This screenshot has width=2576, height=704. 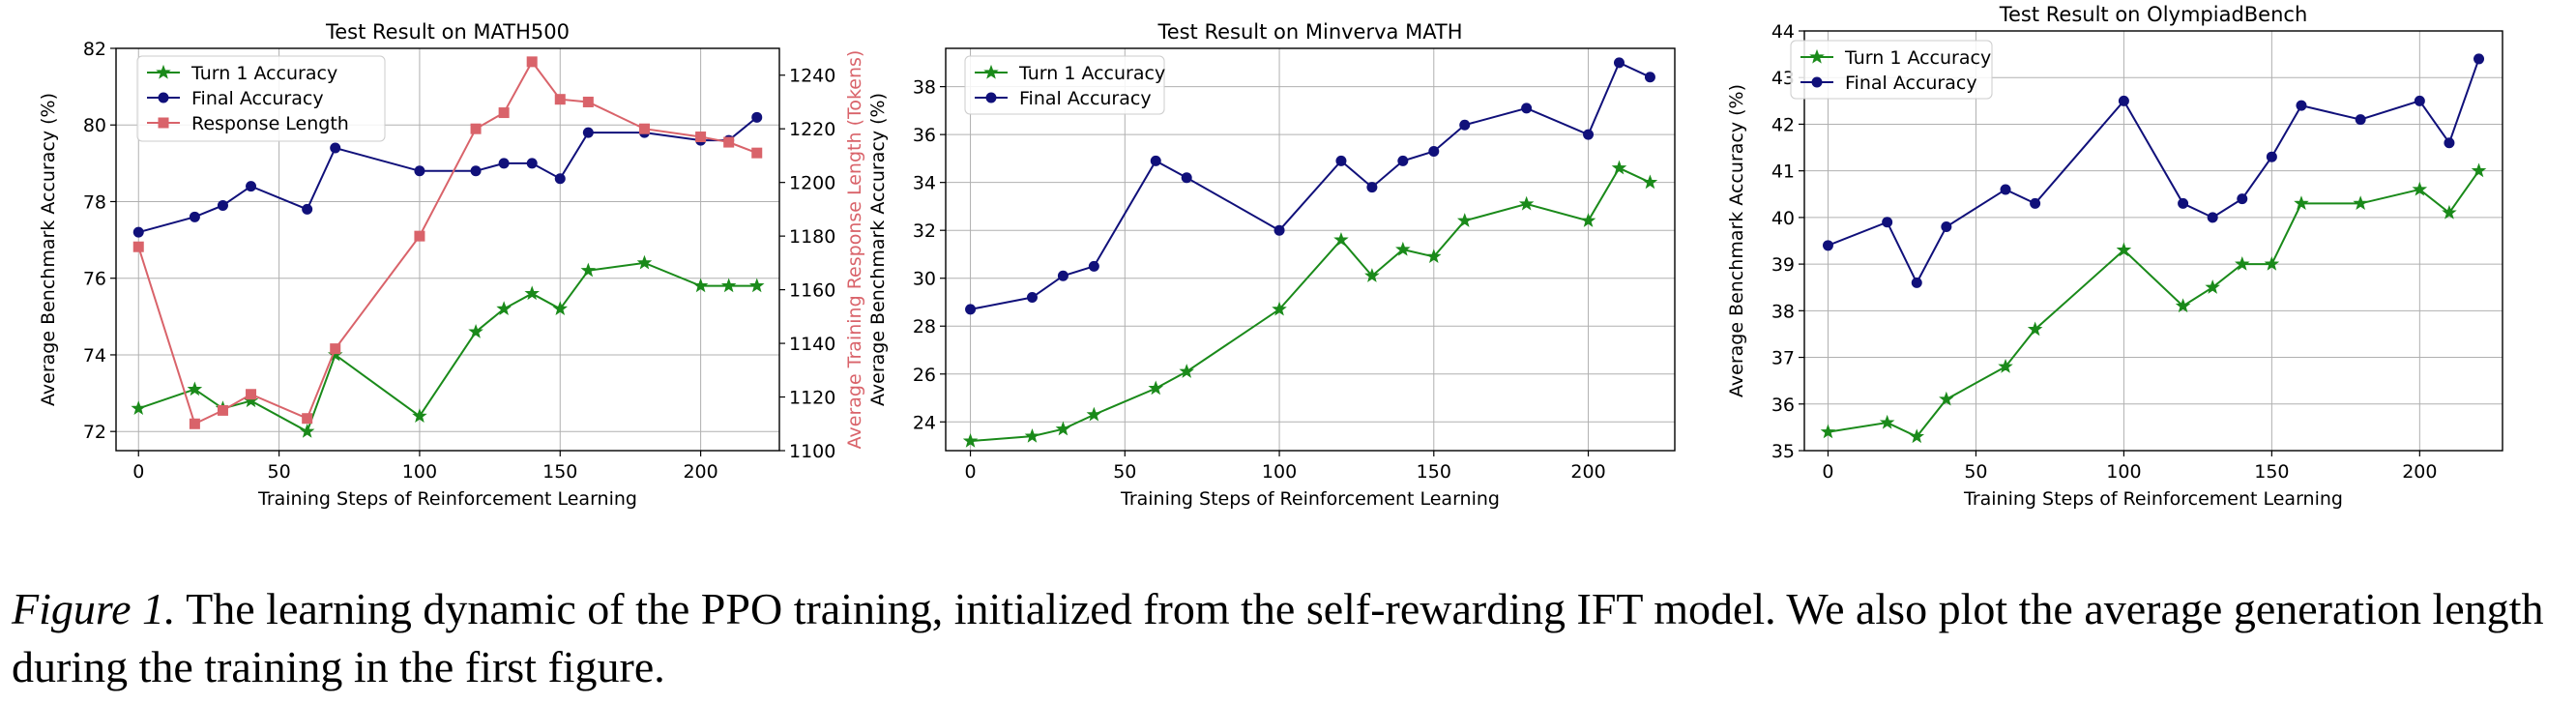 What do you see at coordinates (924, 184) in the screenshot?
I see `y-tick-label: 34` at bounding box center [924, 184].